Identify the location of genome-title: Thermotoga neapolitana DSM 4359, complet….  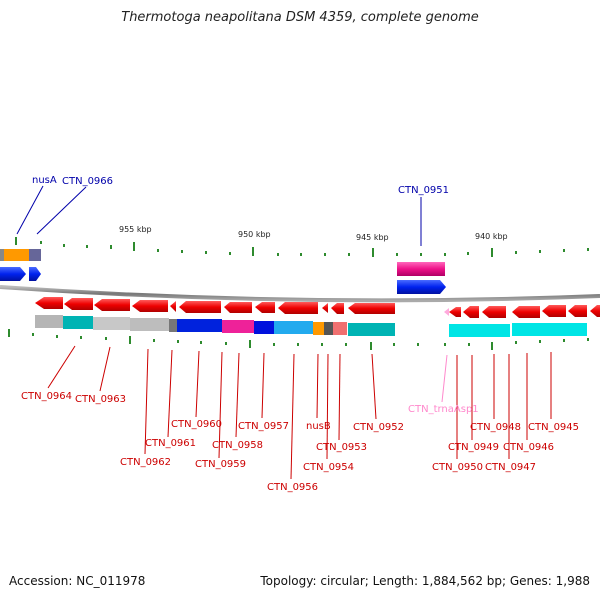
(300, 17).